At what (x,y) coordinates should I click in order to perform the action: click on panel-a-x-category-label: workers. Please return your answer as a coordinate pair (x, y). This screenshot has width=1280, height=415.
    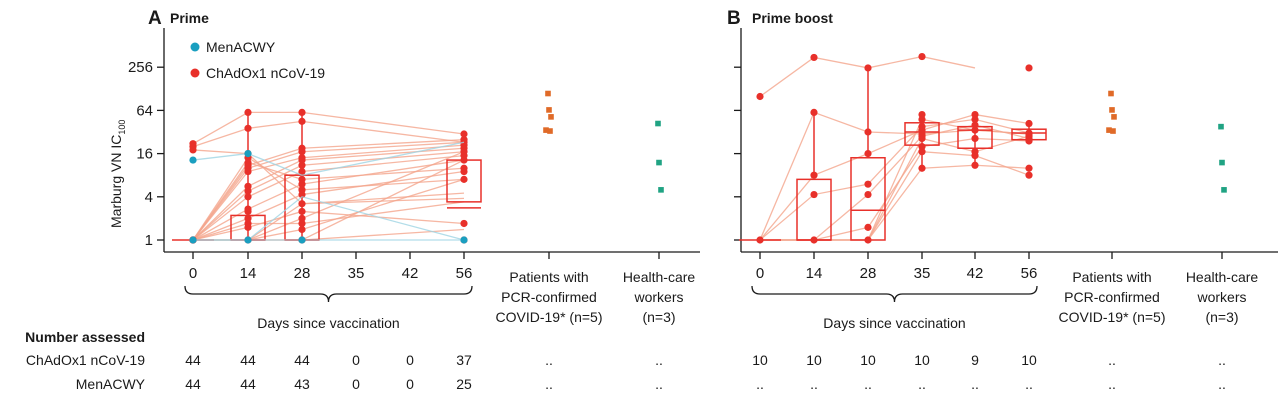
    Looking at the image, I should click on (658, 297).